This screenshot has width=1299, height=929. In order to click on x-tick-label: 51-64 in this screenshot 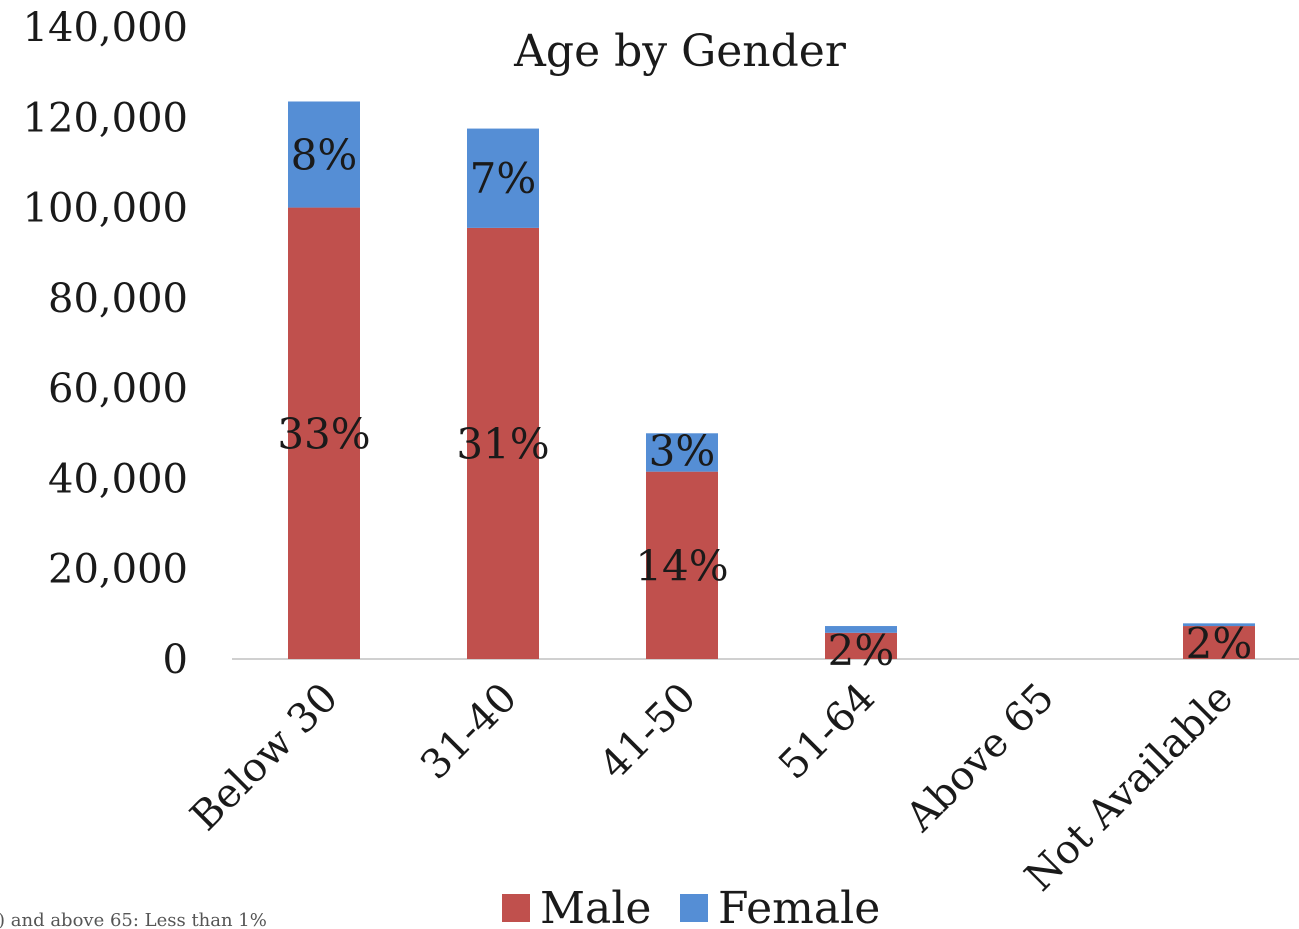, I will do `click(827, 732)`.